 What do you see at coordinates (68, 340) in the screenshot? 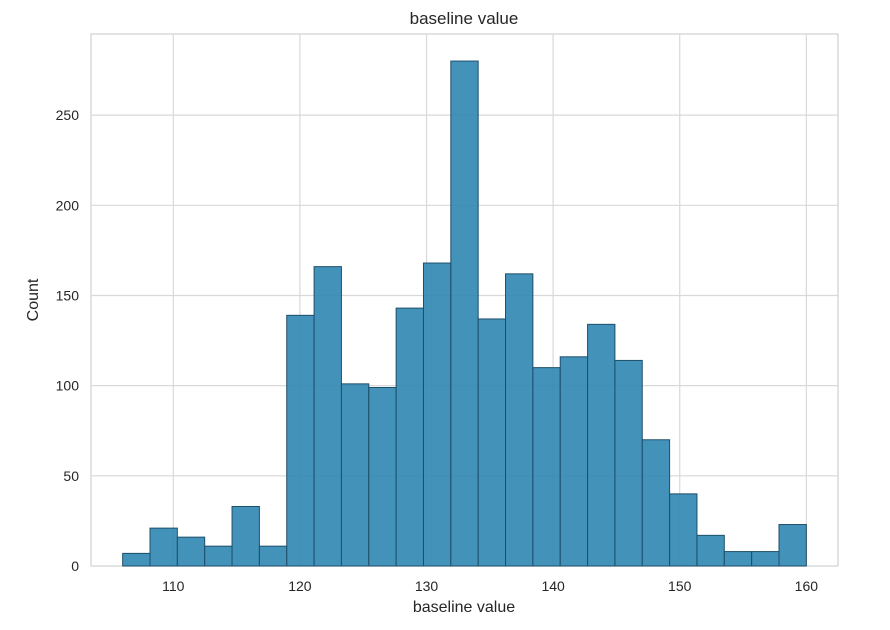
I see `y-tick-labels: 0 50 100 150 200 250` at bounding box center [68, 340].